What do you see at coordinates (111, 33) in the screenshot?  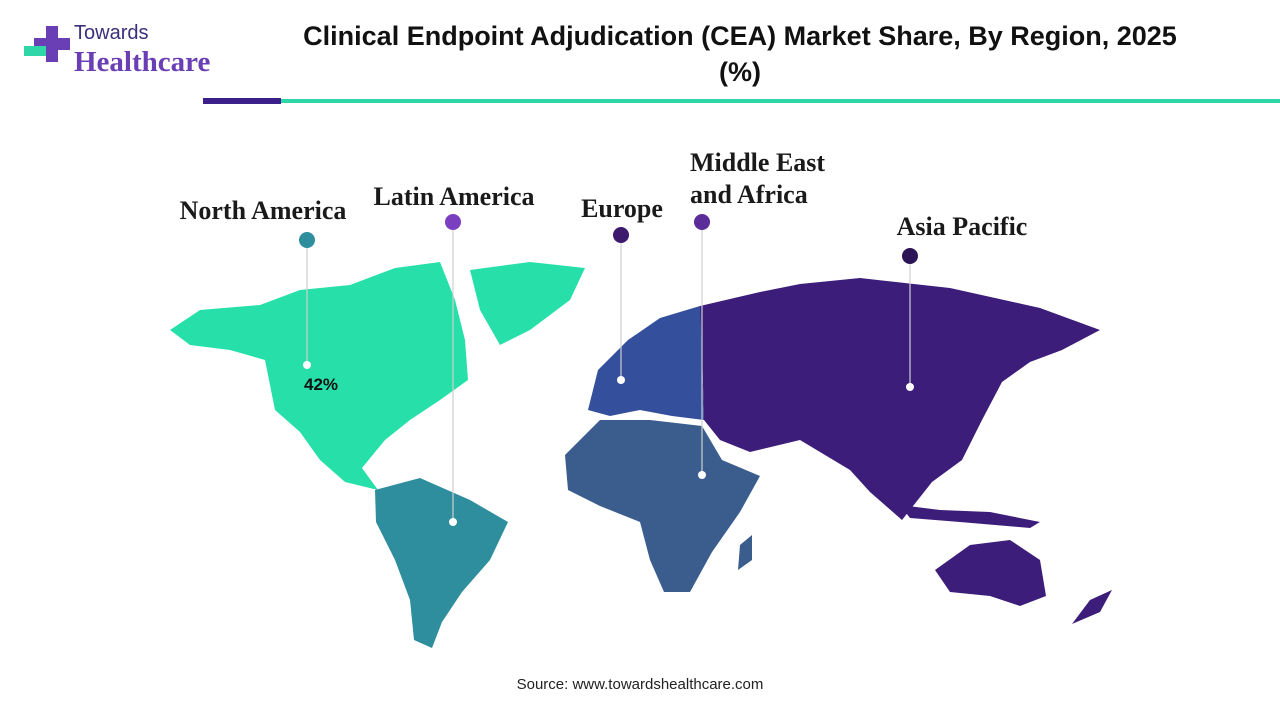 I see `logo-text: Towards` at bounding box center [111, 33].